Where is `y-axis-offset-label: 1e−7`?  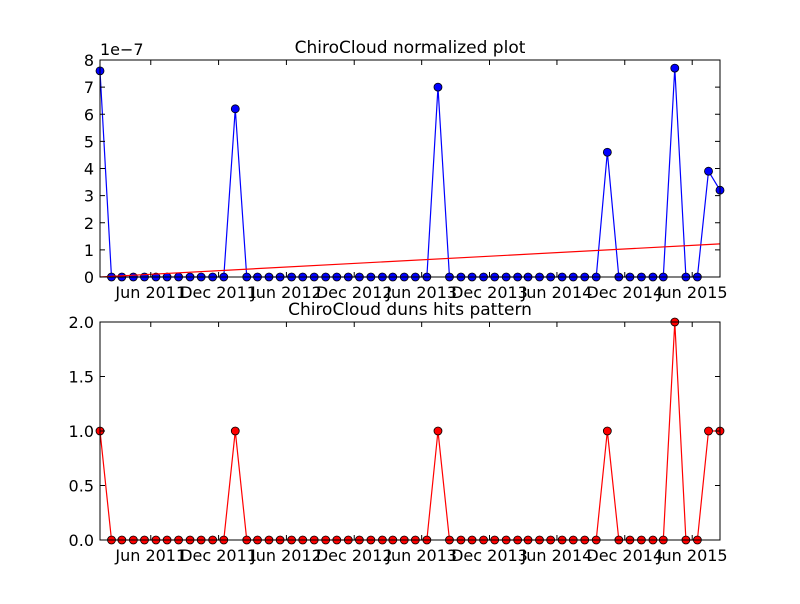
y-axis-offset-label: 1e−7 is located at coordinates (122, 49).